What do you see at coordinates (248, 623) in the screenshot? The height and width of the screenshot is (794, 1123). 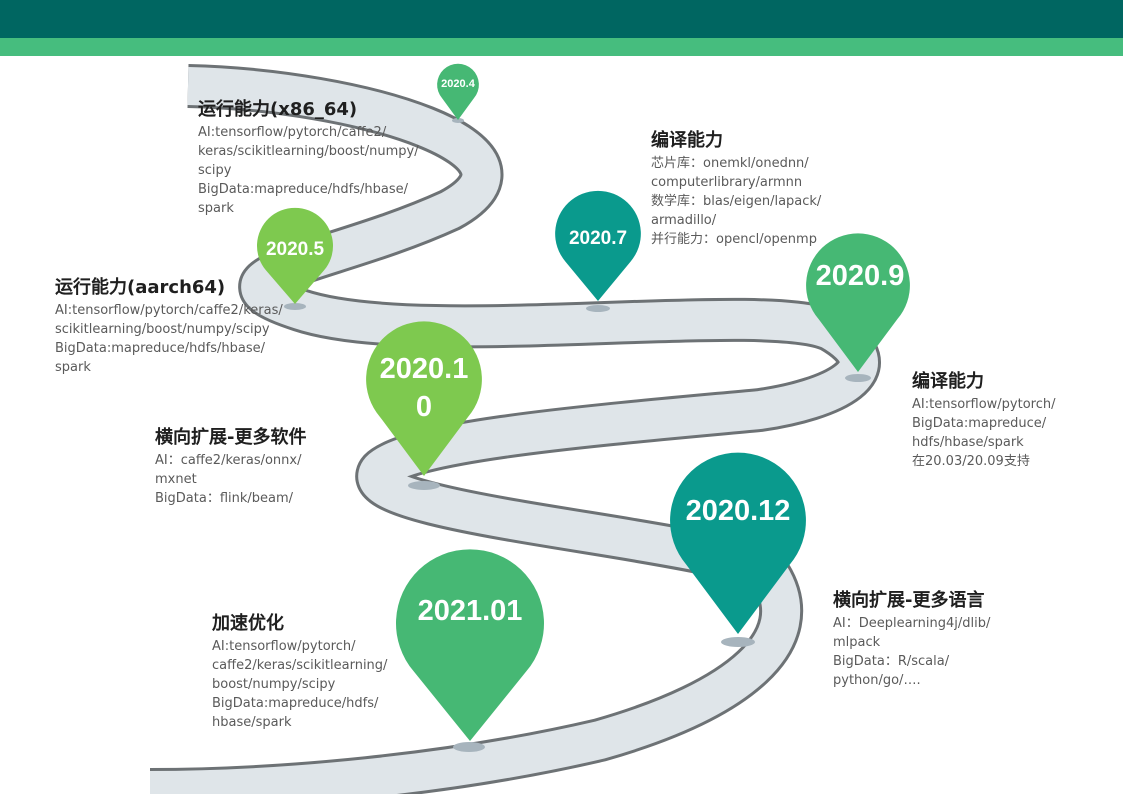 I see `note-title: 加速优化` at bounding box center [248, 623].